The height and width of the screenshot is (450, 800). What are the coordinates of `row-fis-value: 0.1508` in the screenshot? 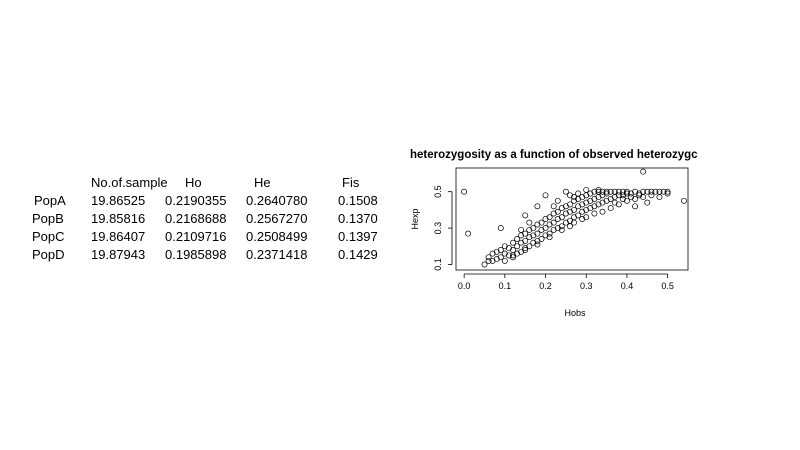 It's located at (358, 200).